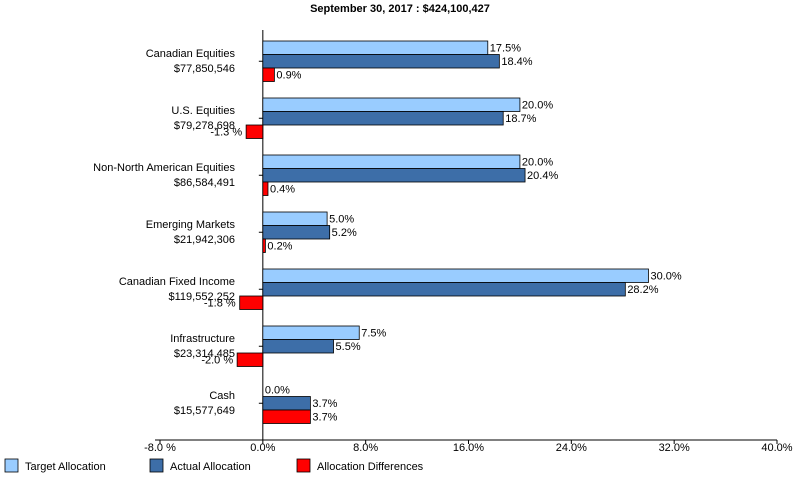 Image resolution: width=800 pixels, height=479 pixels. I want to click on category-amount: $21,942,306, so click(204, 240).